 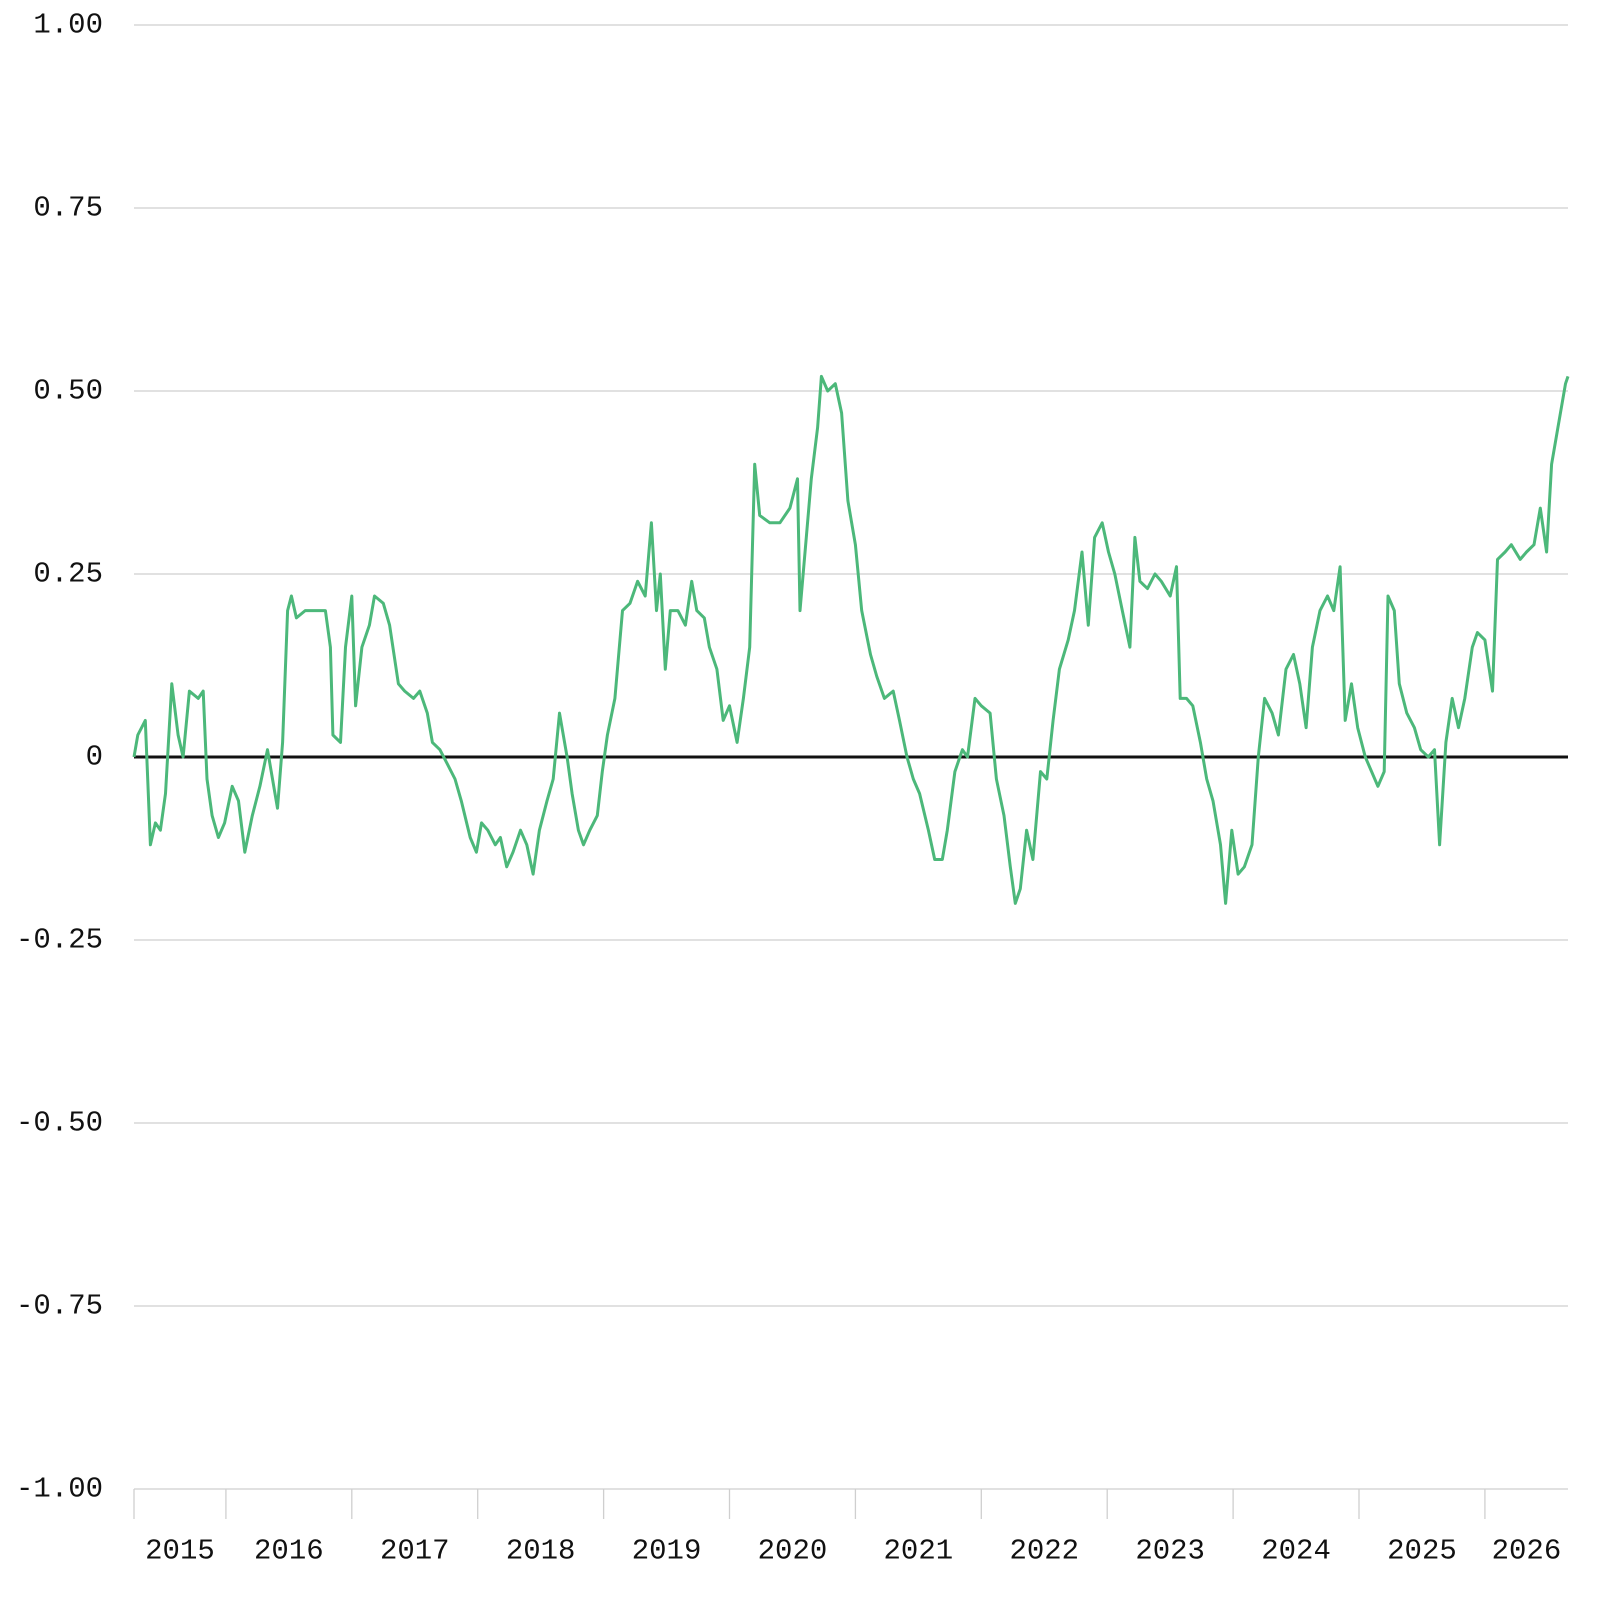 What do you see at coordinates (1296, 1551) in the screenshot?
I see `x-tick-label: 2024` at bounding box center [1296, 1551].